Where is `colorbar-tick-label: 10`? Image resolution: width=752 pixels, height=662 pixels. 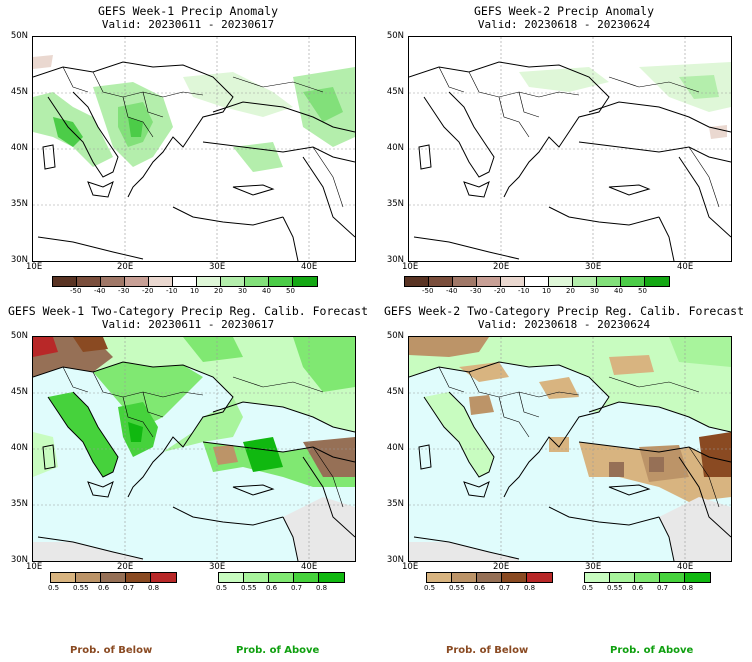
colorbar-tick-label: 10 is located at coordinates (194, 291).